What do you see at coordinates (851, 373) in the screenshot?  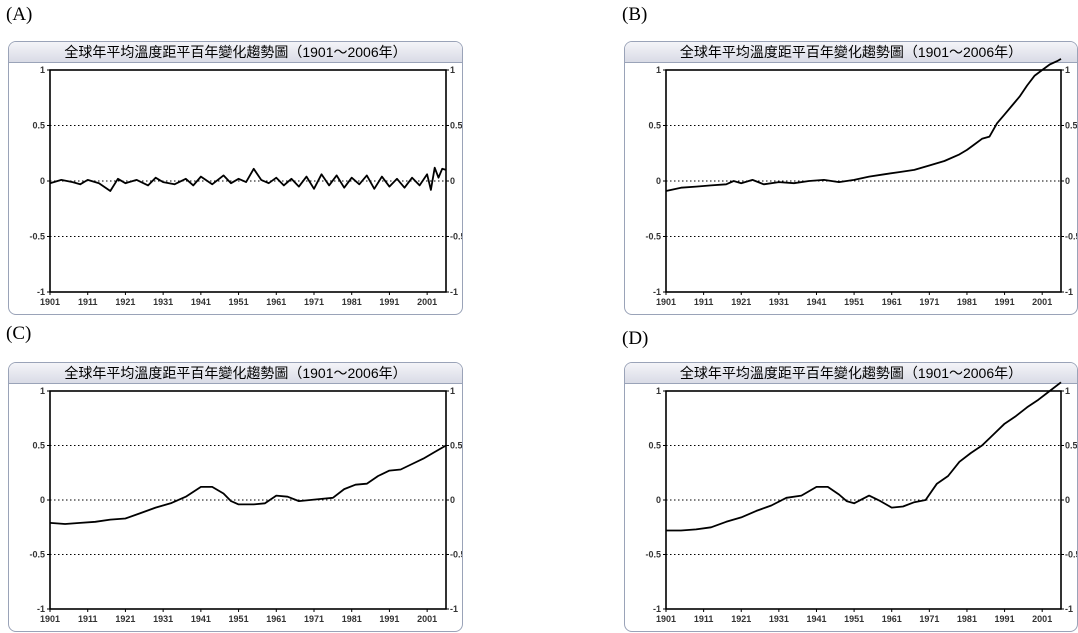 I see `chart-title-d: 全球年平均溫度距平百年變化趨勢圖（1901～2006年）` at bounding box center [851, 373].